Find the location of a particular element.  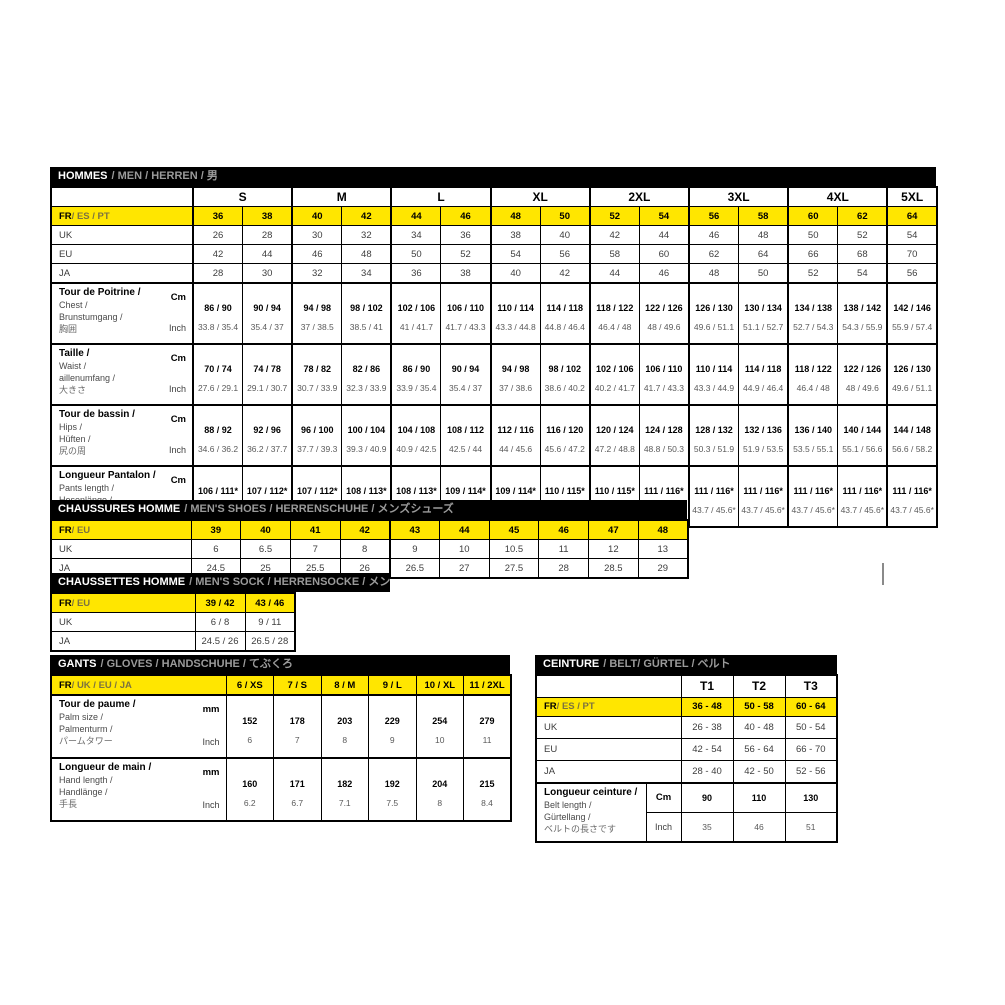

measurement-cell: 122 / 126 48 / 49.6 is located at coordinates (862, 374).